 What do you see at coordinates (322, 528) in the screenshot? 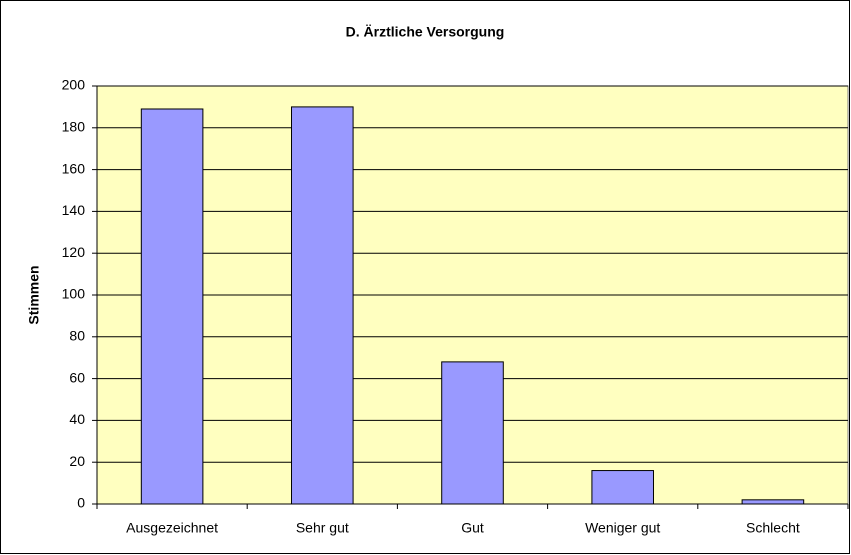
I see `x-tick-label: Sehr gut` at bounding box center [322, 528].